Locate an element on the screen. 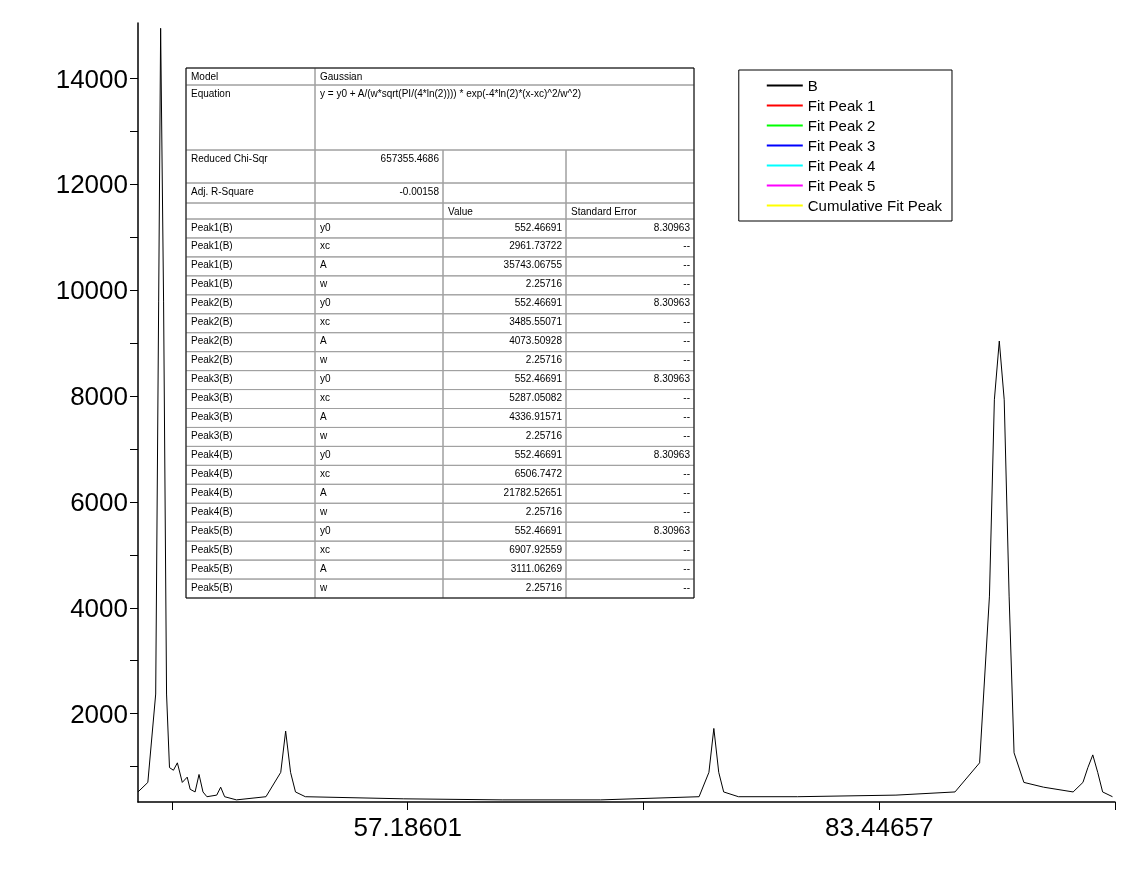  y-tick-label: 8000 is located at coordinates (99, 396).